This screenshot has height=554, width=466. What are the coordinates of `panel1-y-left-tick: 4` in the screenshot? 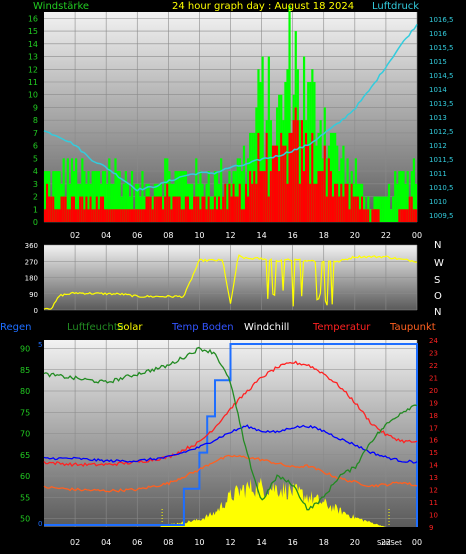 It's located at (35, 171).